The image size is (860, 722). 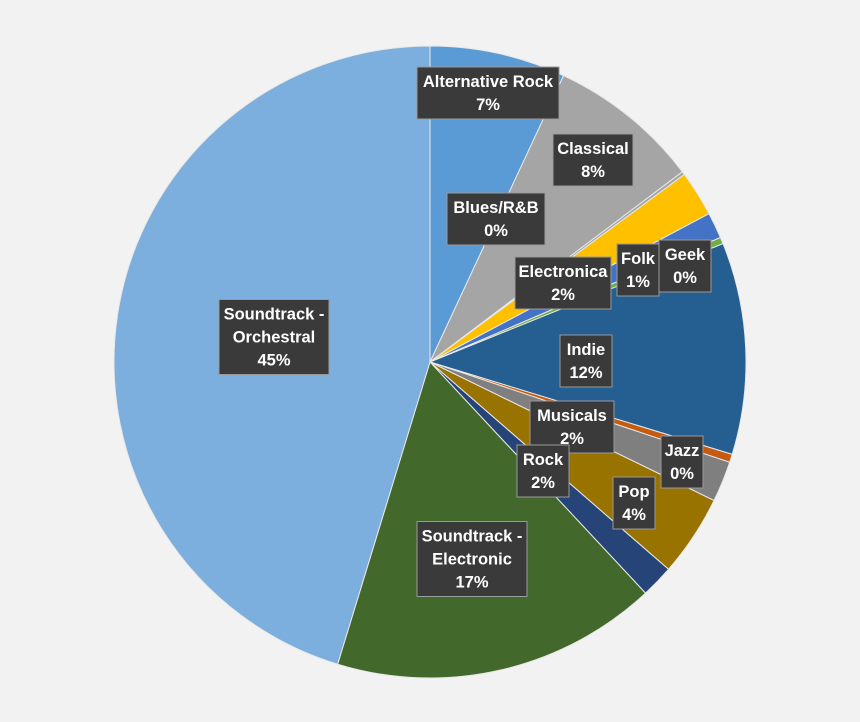 I want to click on data-label-name: Orchestral, so click(x=274, y=338).